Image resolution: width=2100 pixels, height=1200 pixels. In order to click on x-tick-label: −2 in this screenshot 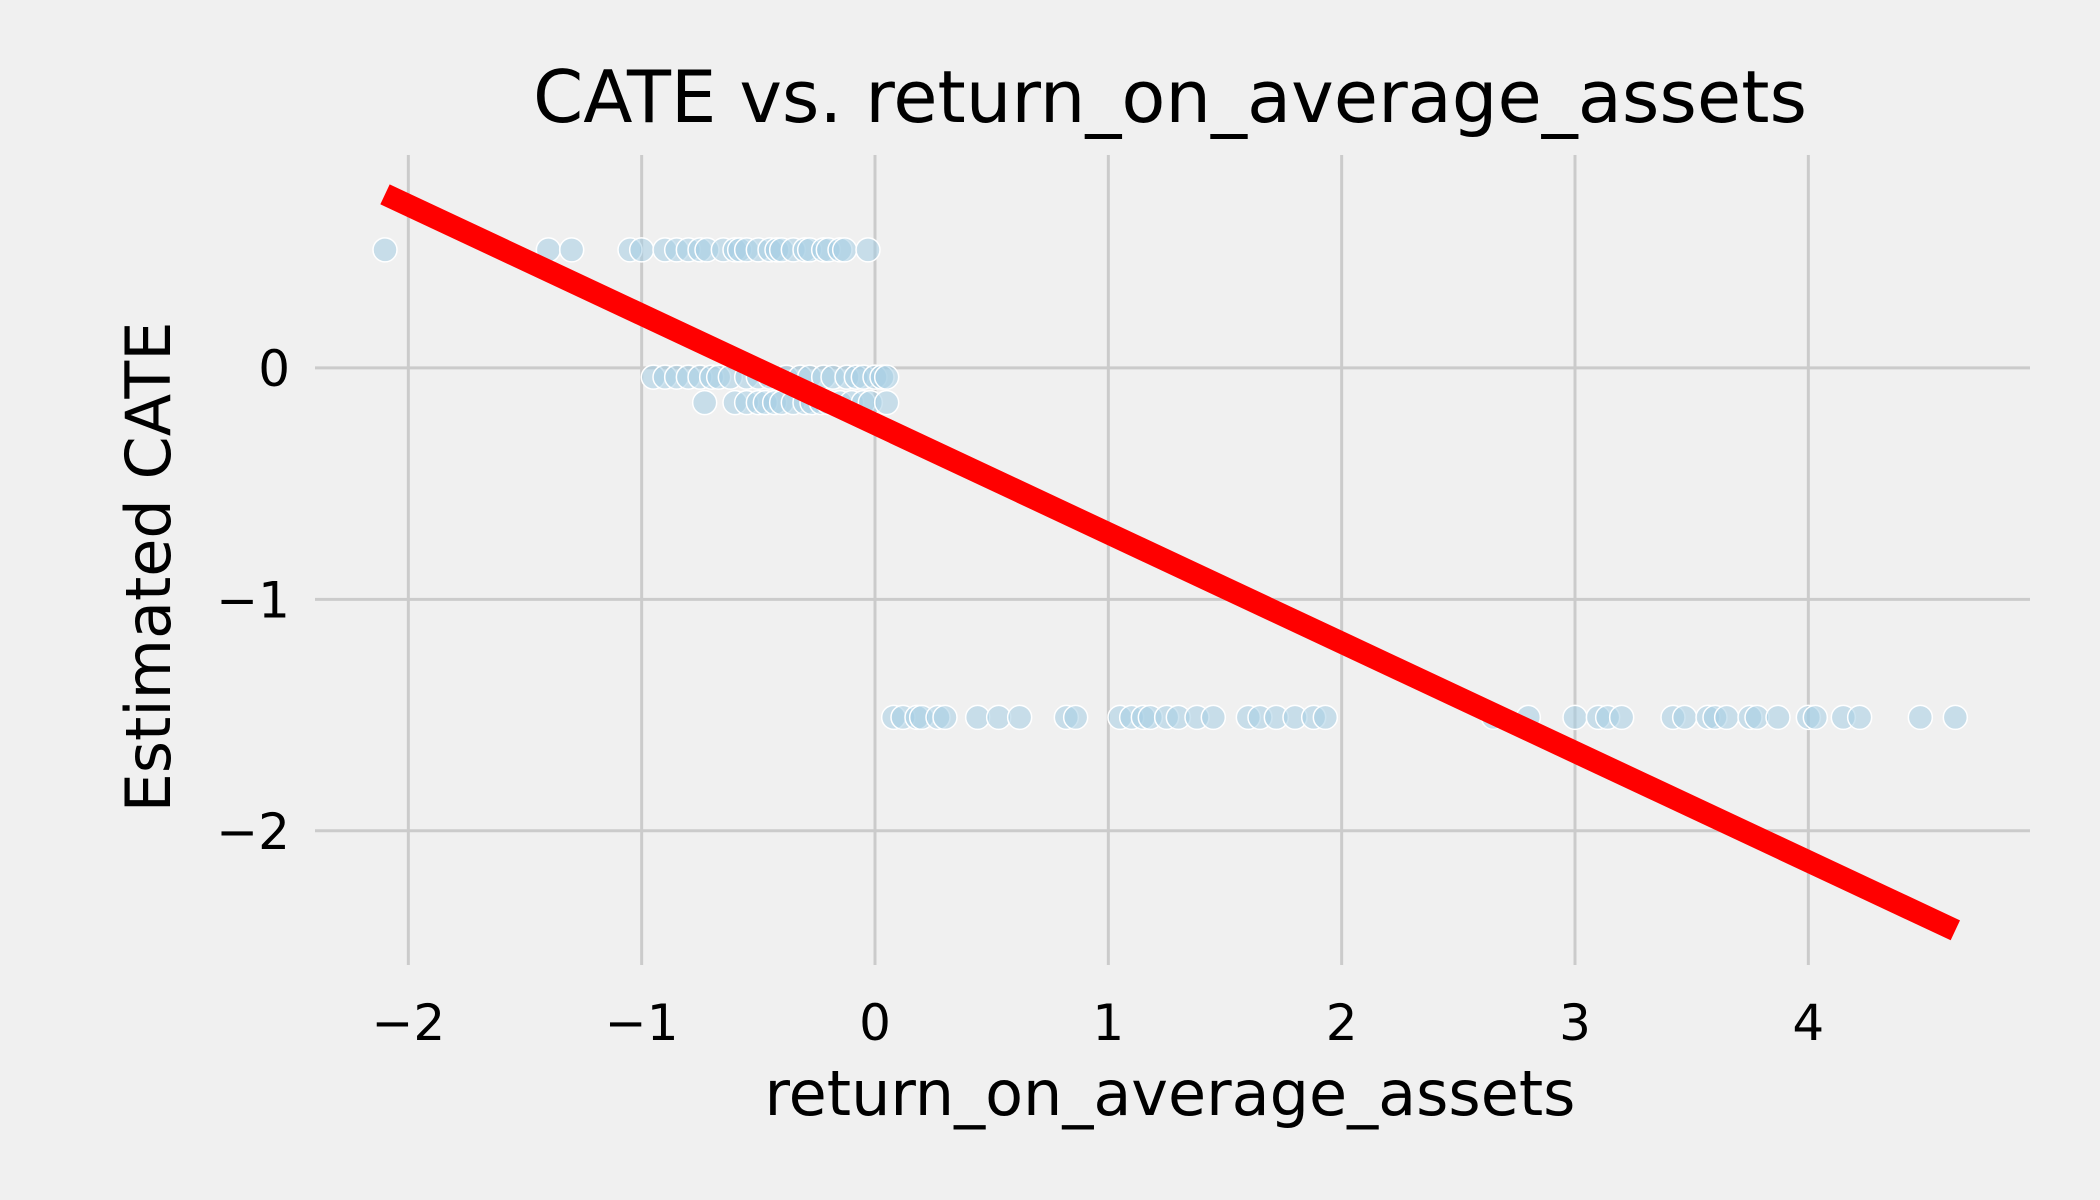, I will do `click(408, 1023)`.